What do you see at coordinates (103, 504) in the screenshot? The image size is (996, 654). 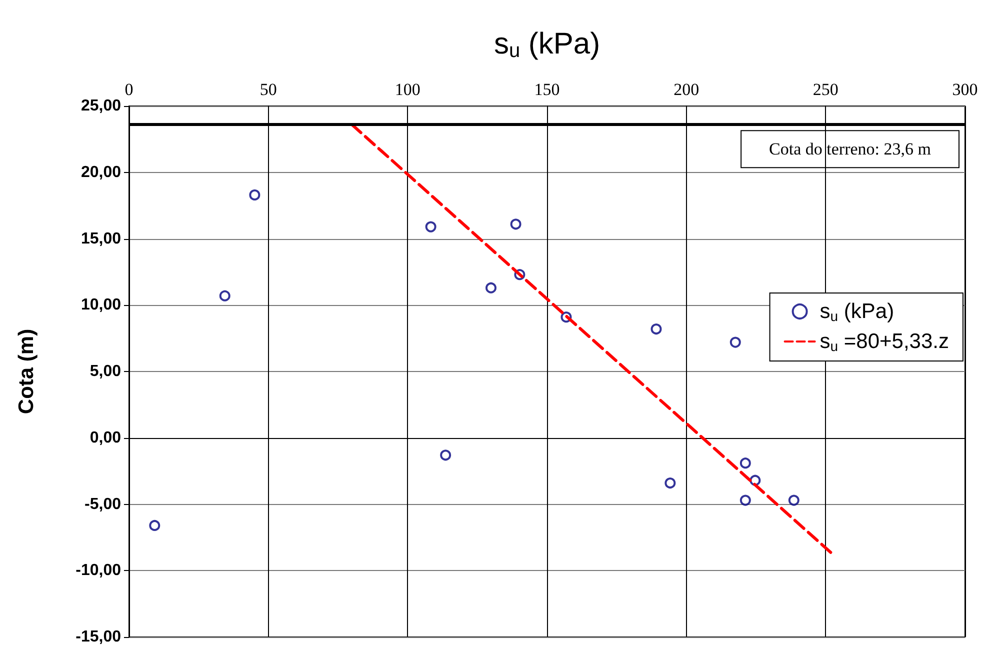 I see `y-tick-label: -5,00` at bounding box center [103, 504].